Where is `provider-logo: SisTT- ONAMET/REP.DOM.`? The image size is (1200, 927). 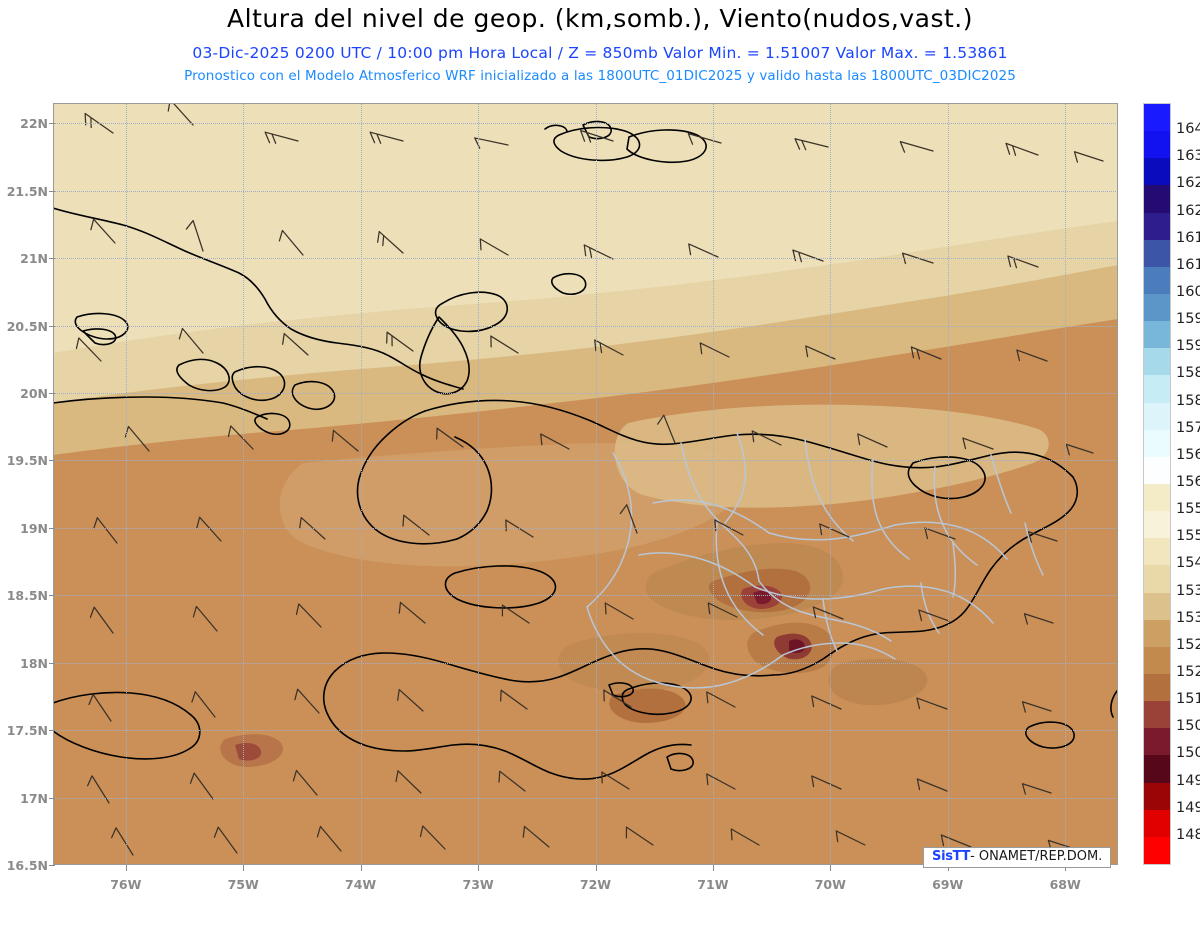
provider-logo: SisTT- ONAMET/REP.DOM. is located at coordinates (1017, 857).